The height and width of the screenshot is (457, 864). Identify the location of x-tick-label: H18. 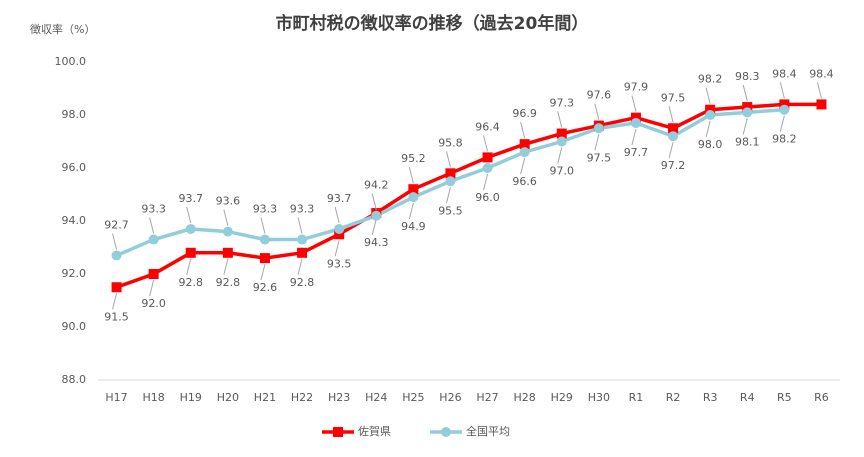
(154, 397).